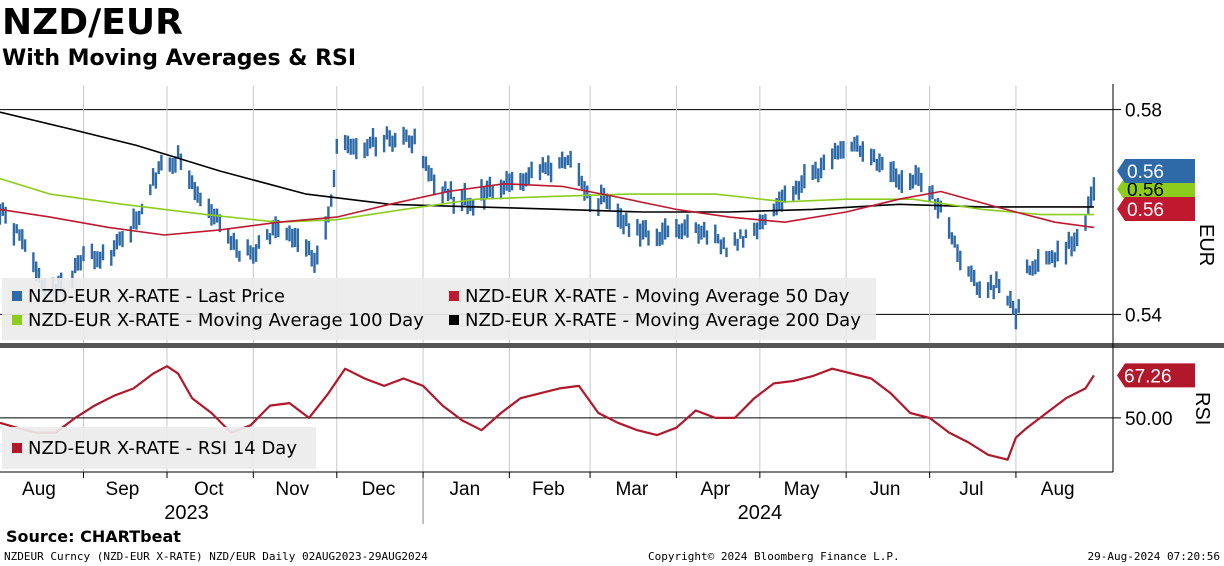 This screenshot has height=566, width=1224. Describe the element at coordinates (802, 489) in the screenshot. I see `x-tick-label: May` at that location.